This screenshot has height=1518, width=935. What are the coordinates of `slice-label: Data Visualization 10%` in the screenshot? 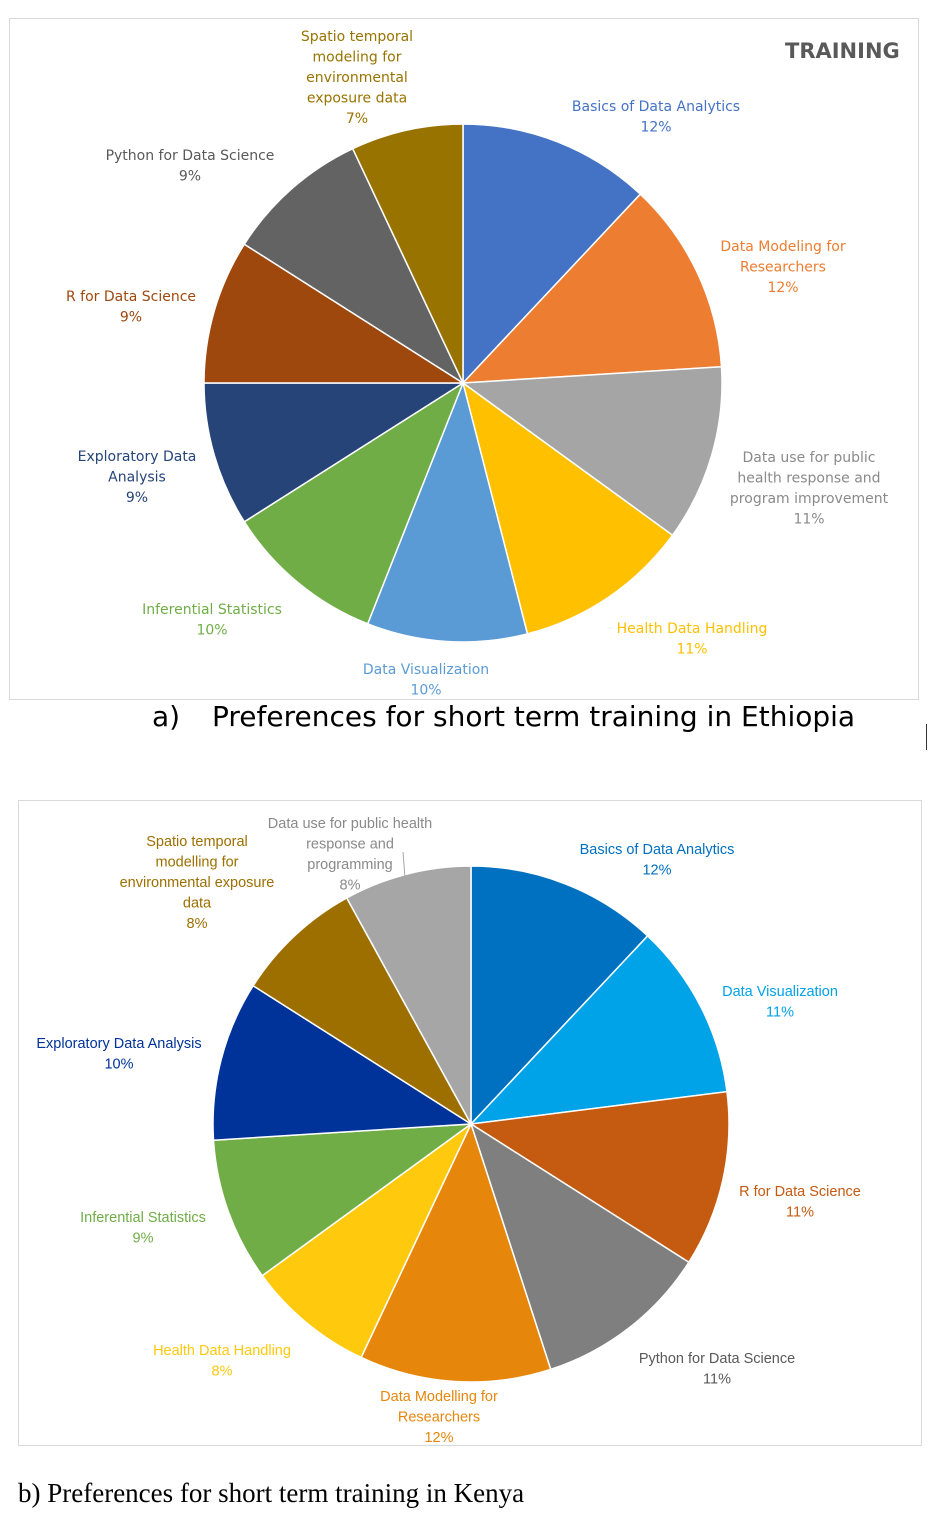 It's located at (426, 680).